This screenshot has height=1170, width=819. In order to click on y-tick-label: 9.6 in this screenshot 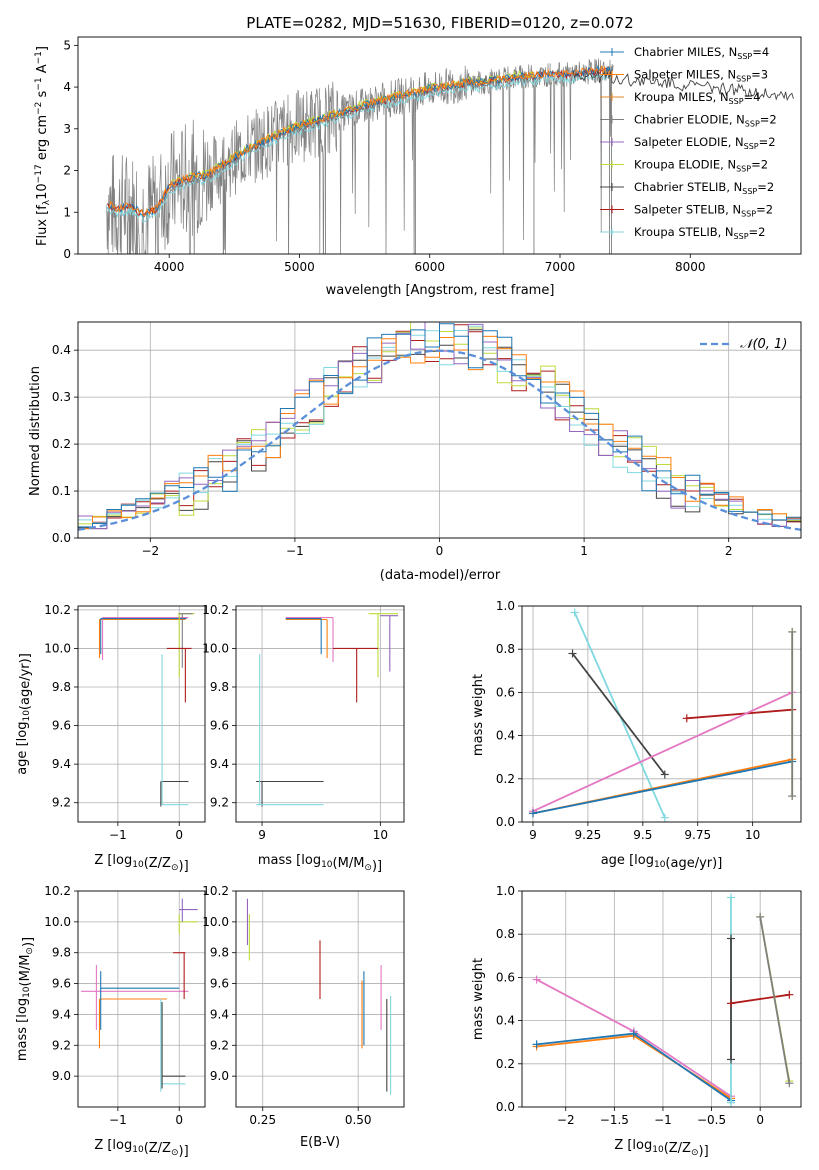, I will do `click(61, 726)`.